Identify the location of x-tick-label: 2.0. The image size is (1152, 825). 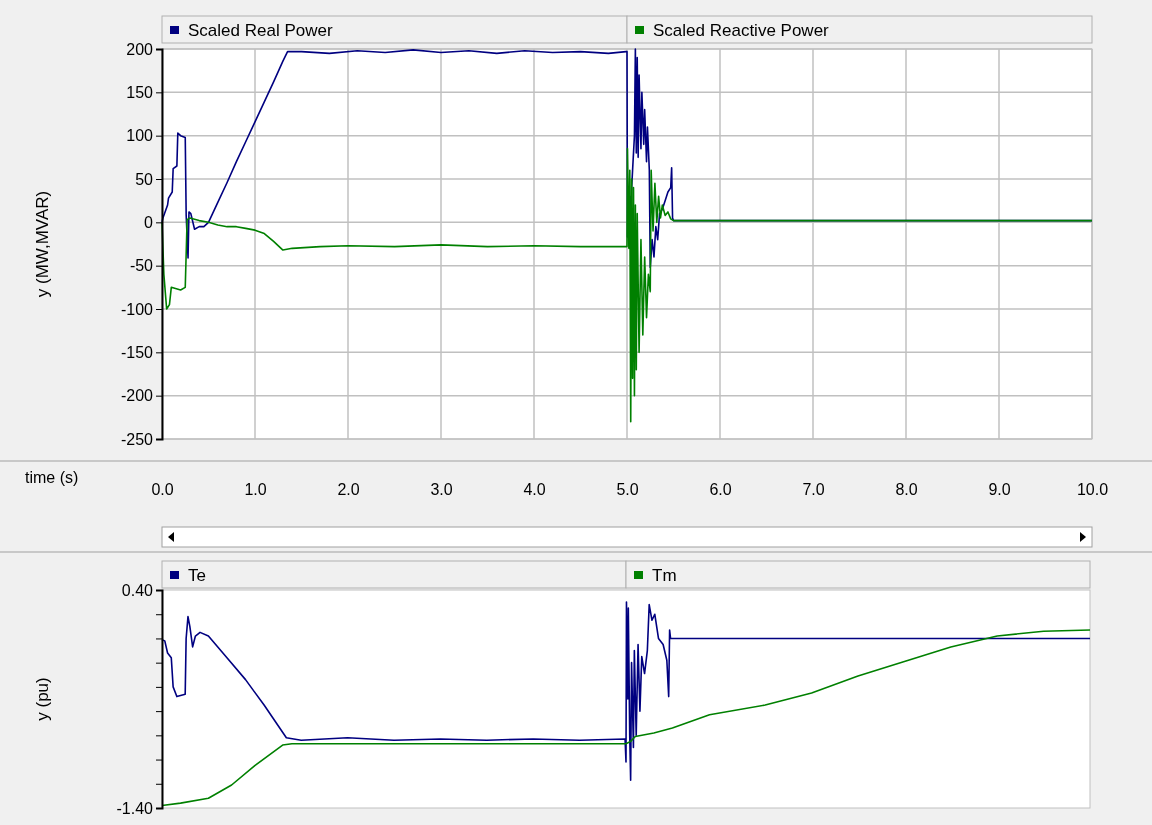
(348, 490).